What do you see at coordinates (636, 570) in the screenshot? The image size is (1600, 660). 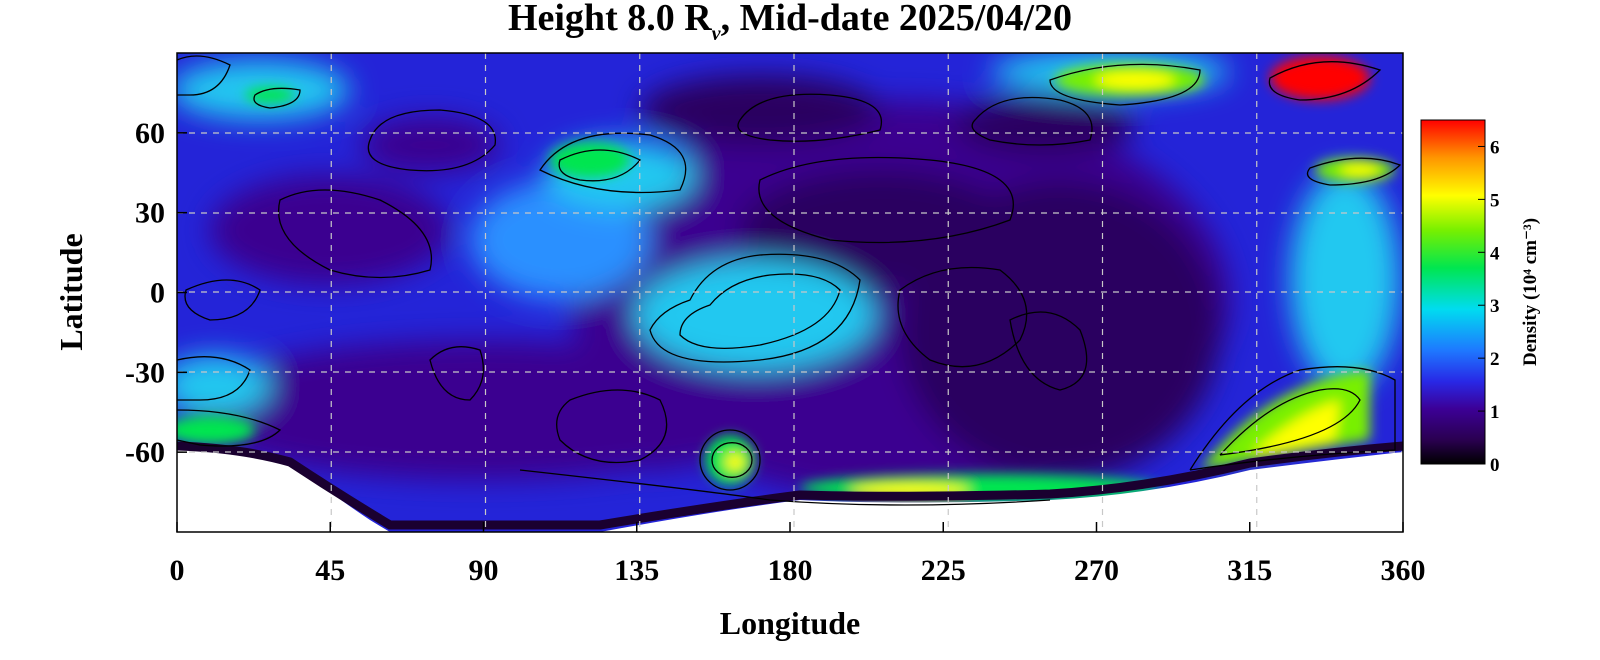 I see `x-tick-label: 135` at bounding box center [636, 570].